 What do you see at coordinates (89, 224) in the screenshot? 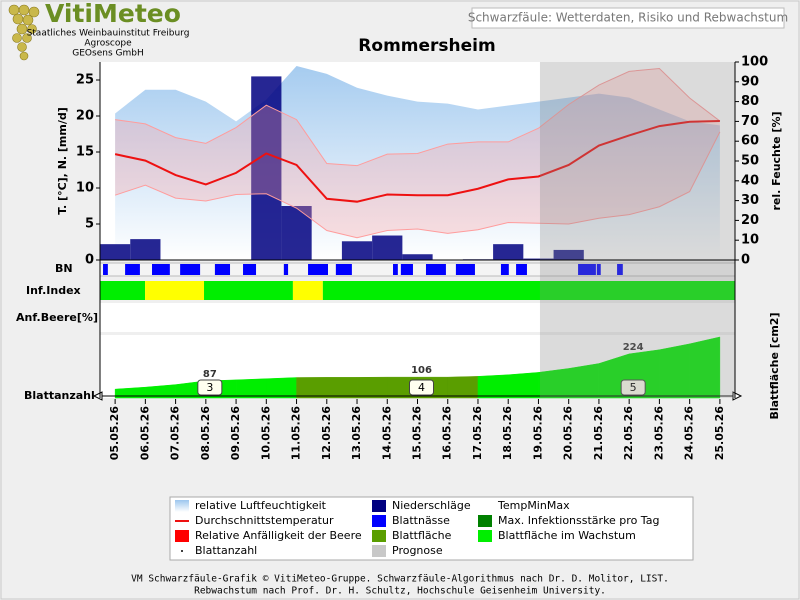
I see `y-tick-label: 5` at bounding box center [89, 224].